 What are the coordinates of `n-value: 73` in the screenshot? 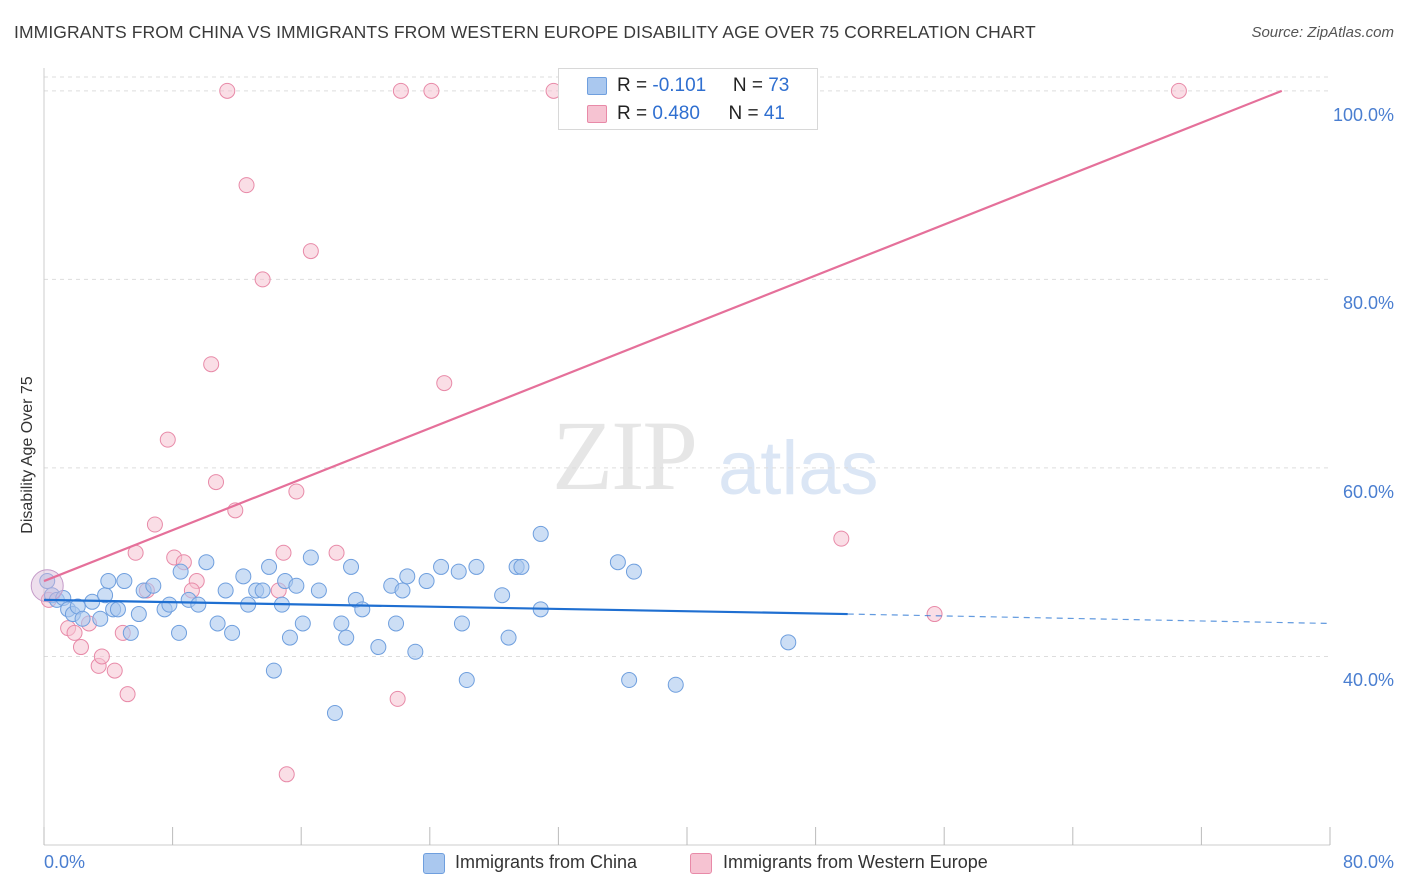 It's located at (779, 85).